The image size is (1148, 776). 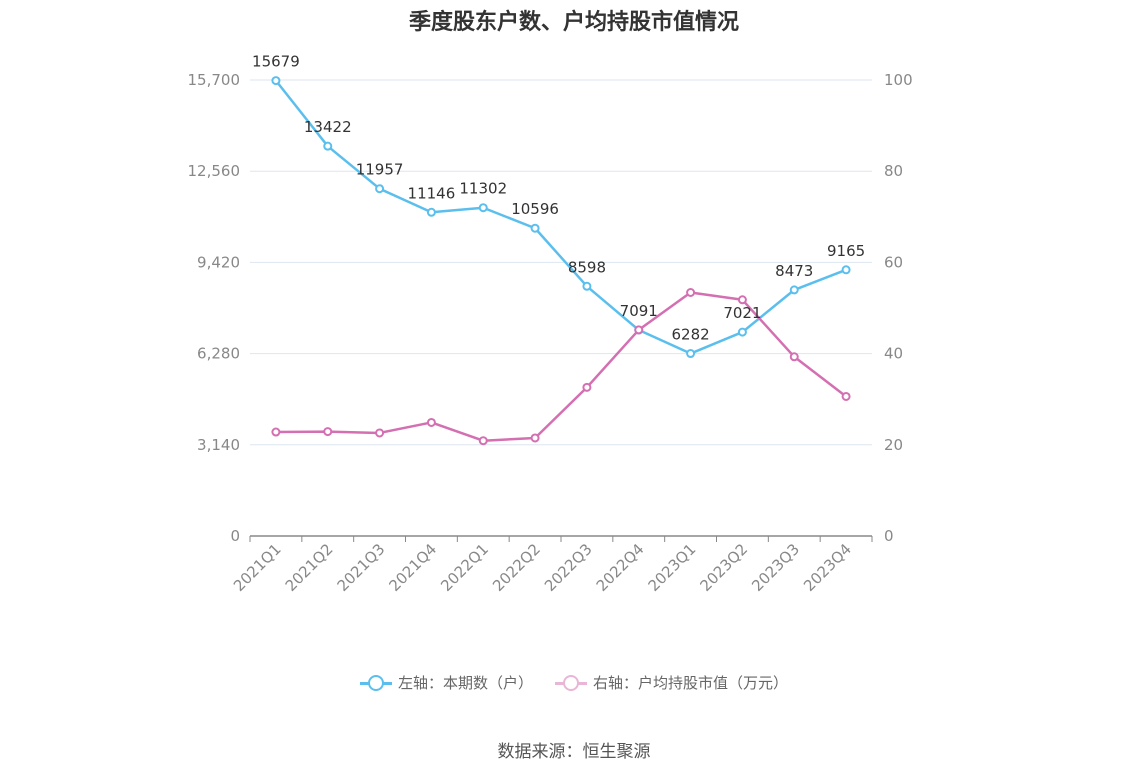 I want to click on right-axis-tick-label: 0, so click(x=889, y=536).